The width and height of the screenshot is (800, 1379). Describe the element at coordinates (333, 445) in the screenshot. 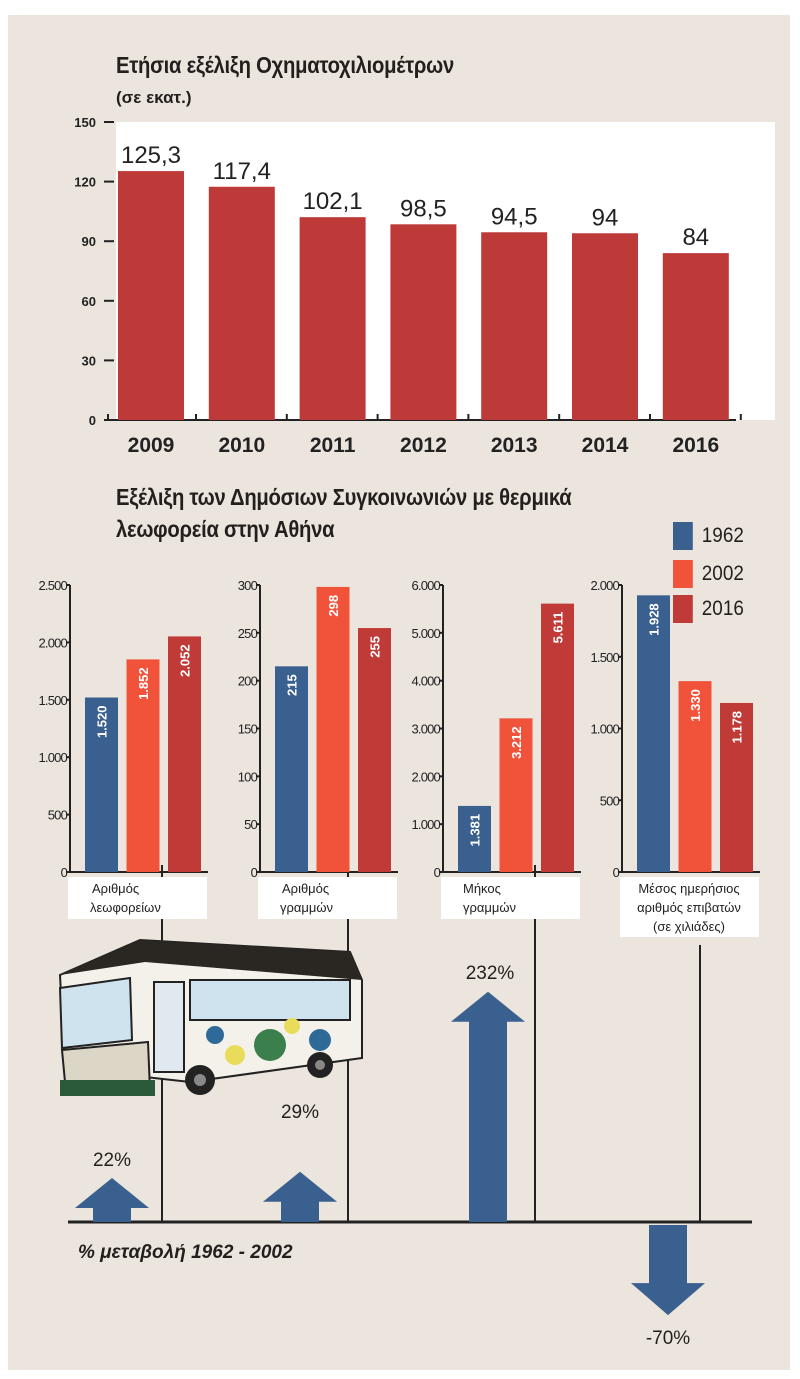

I see `x-tick-label: 2011` at that location.